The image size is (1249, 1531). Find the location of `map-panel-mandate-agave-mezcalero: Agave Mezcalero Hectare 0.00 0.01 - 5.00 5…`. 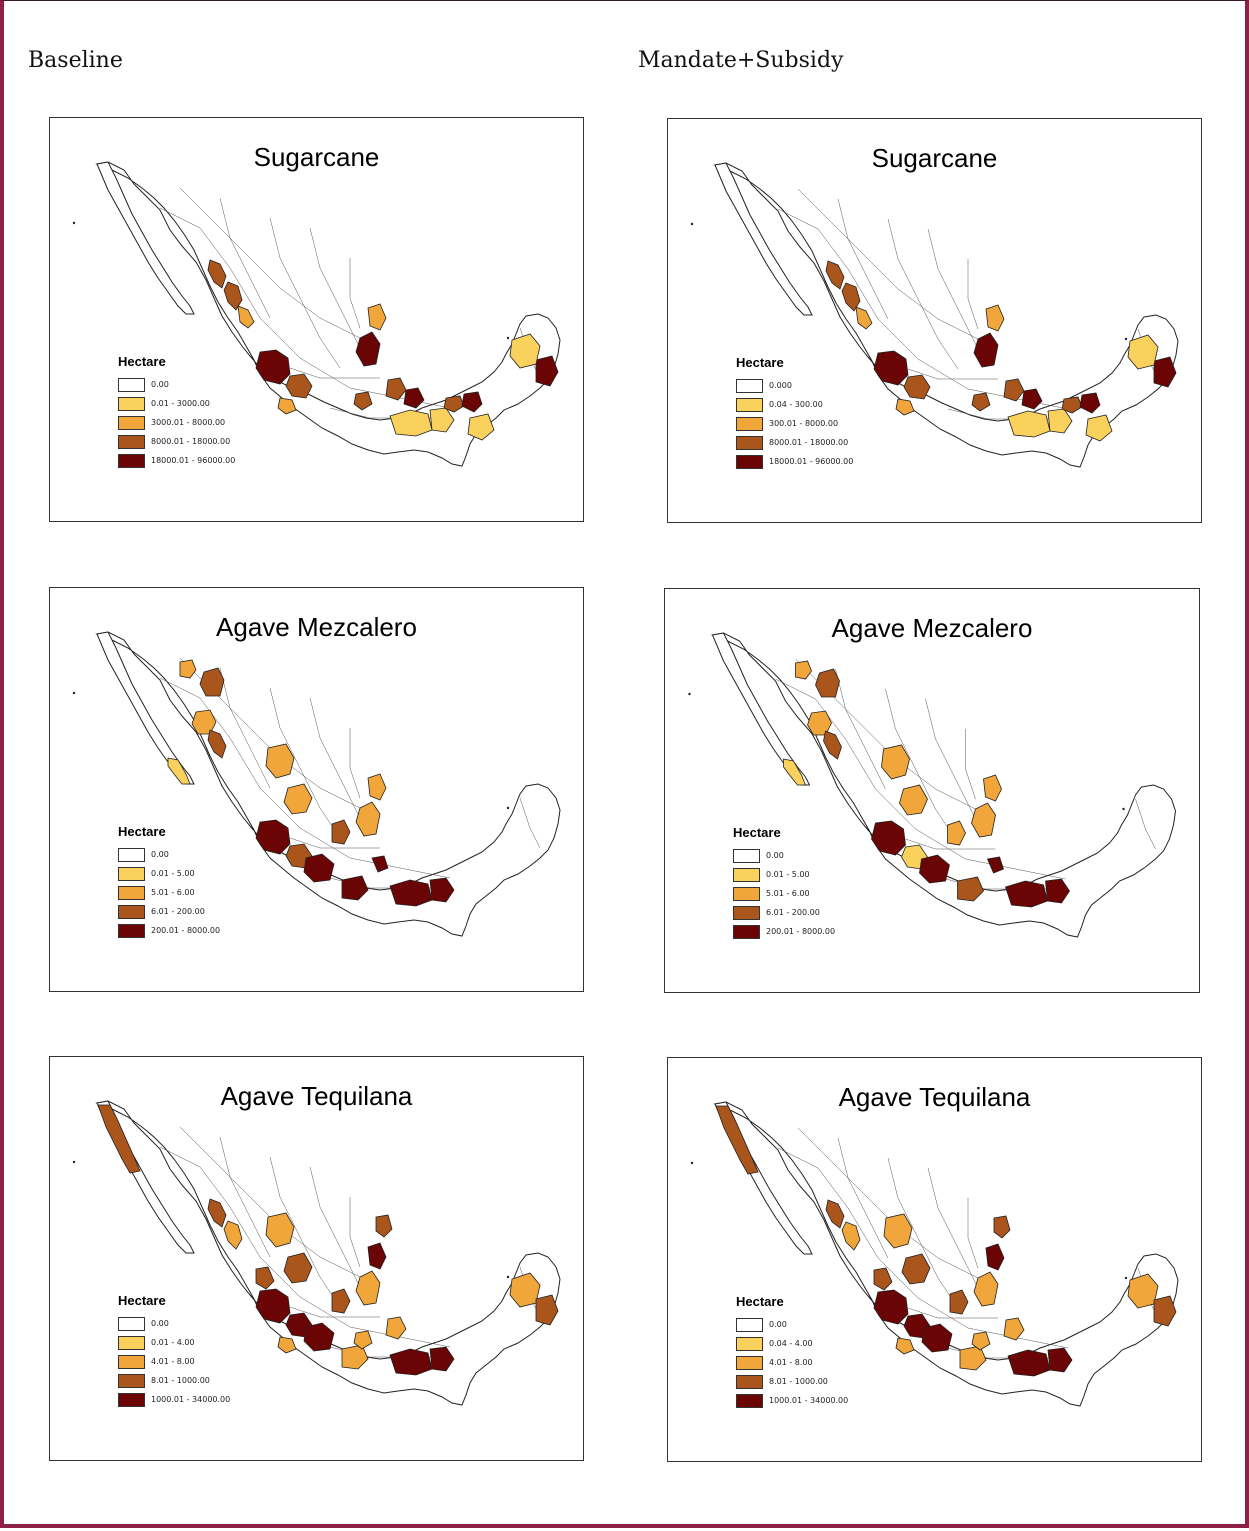

map-panel-mandate-agave-mezcalero: Agave Mezcalero Hectare 0.00 0.01 - 5.00 5… is located at coordinates (932, 790).